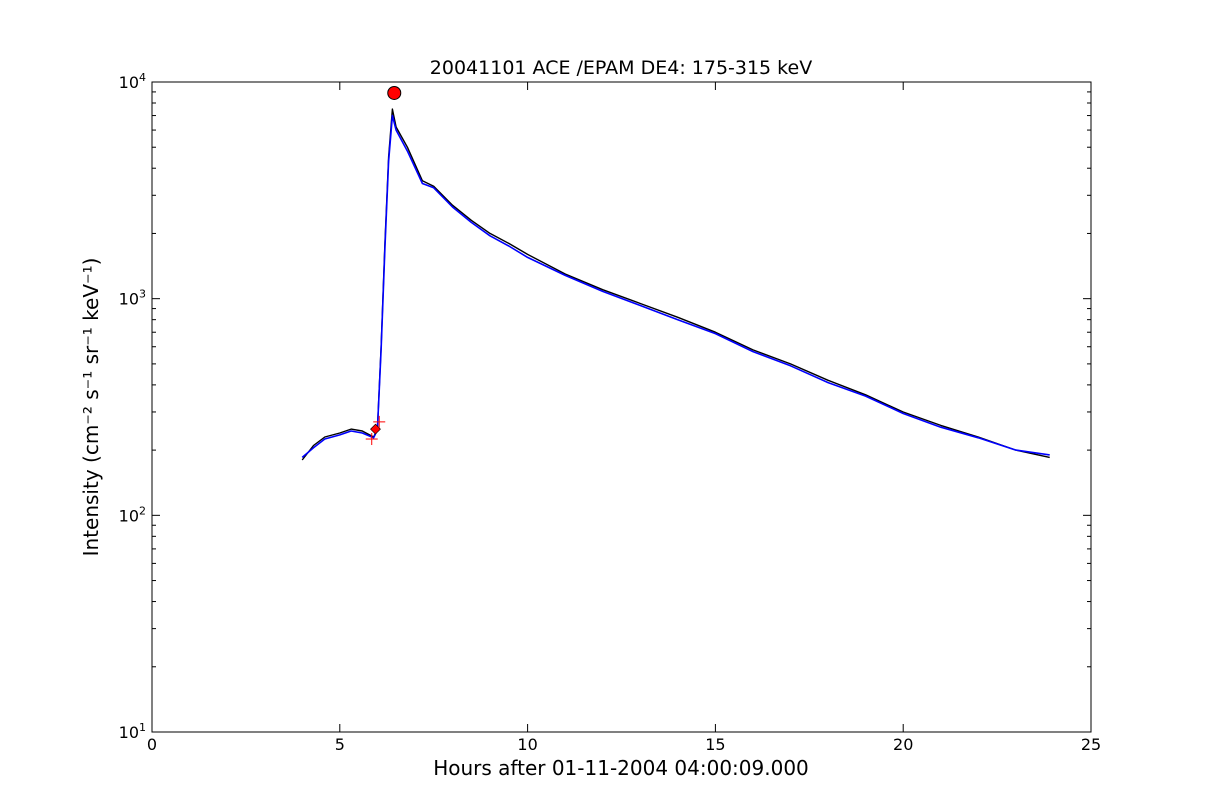 This screenshot has height=812, width=1212. What do you see at coordinates (621, 68) in the screenshot?
I see `chart-title: 20041101 ACE /EPAM DE4: 175-315 keV` at bounding box center [621, 68].